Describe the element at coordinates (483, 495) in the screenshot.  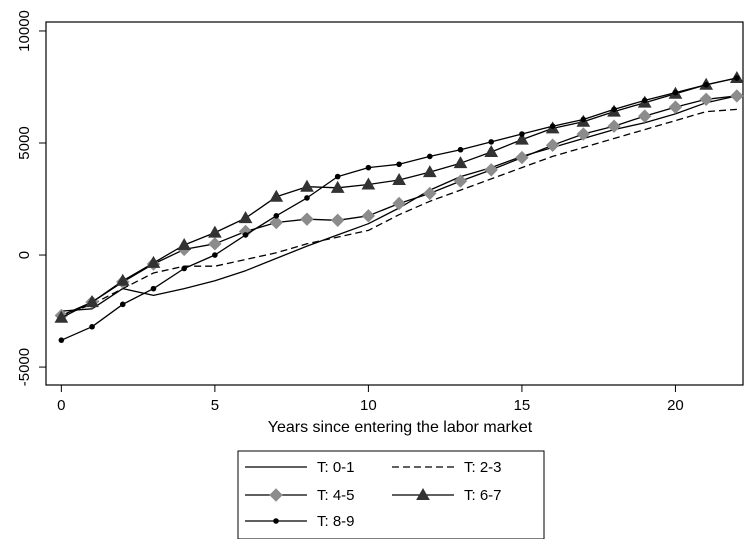
I see `legend-label: T: 6-7` at that location.